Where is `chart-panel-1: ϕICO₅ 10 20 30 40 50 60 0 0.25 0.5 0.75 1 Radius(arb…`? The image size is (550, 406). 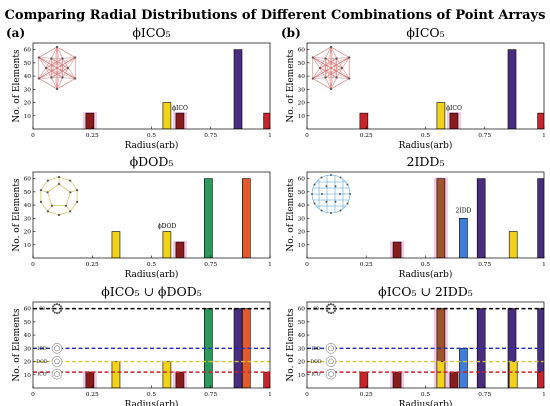 chart-panel-1: ϕICO₅ 10 20 30 40 50 60 0 0.25 0.5 0.75 1 Radius(arb… is located at coordinates (142, 88).